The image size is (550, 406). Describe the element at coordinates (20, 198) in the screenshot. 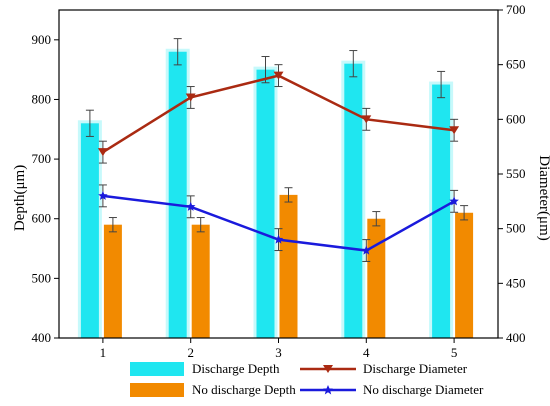

I see `y-left-axis-title: Depth(μm)` at that location.